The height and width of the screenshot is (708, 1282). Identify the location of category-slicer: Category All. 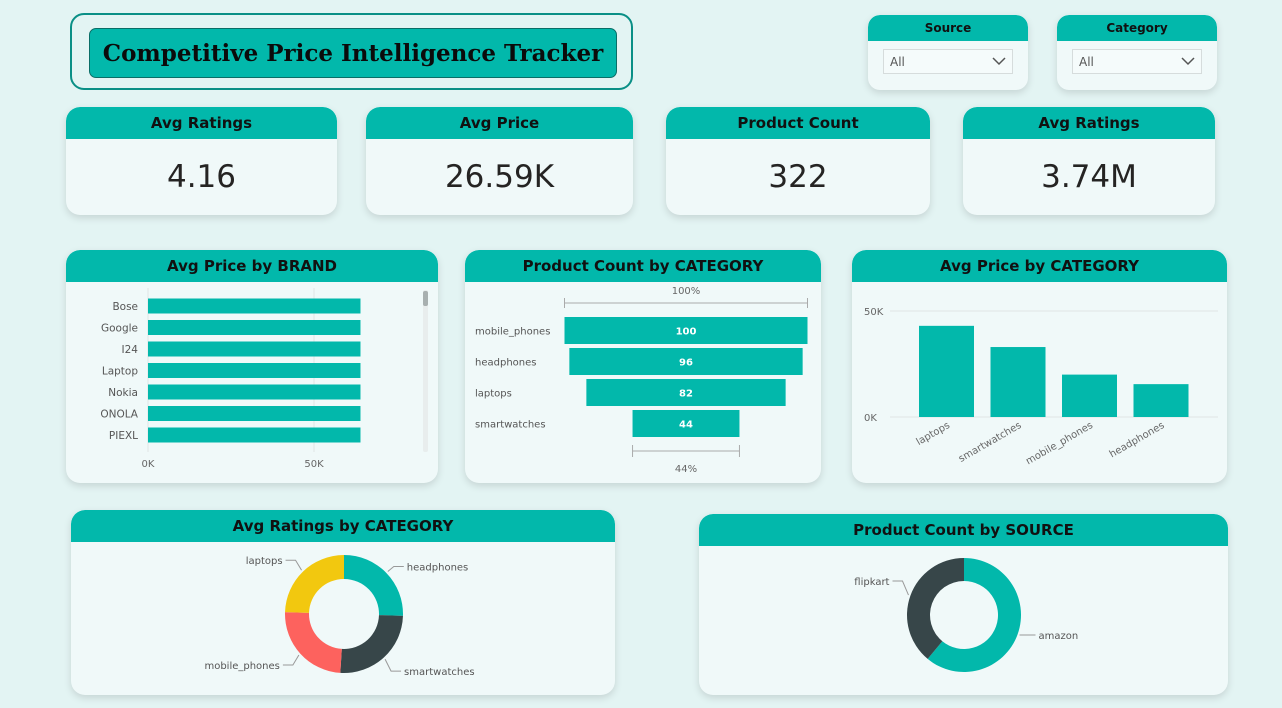
(1137, 52).